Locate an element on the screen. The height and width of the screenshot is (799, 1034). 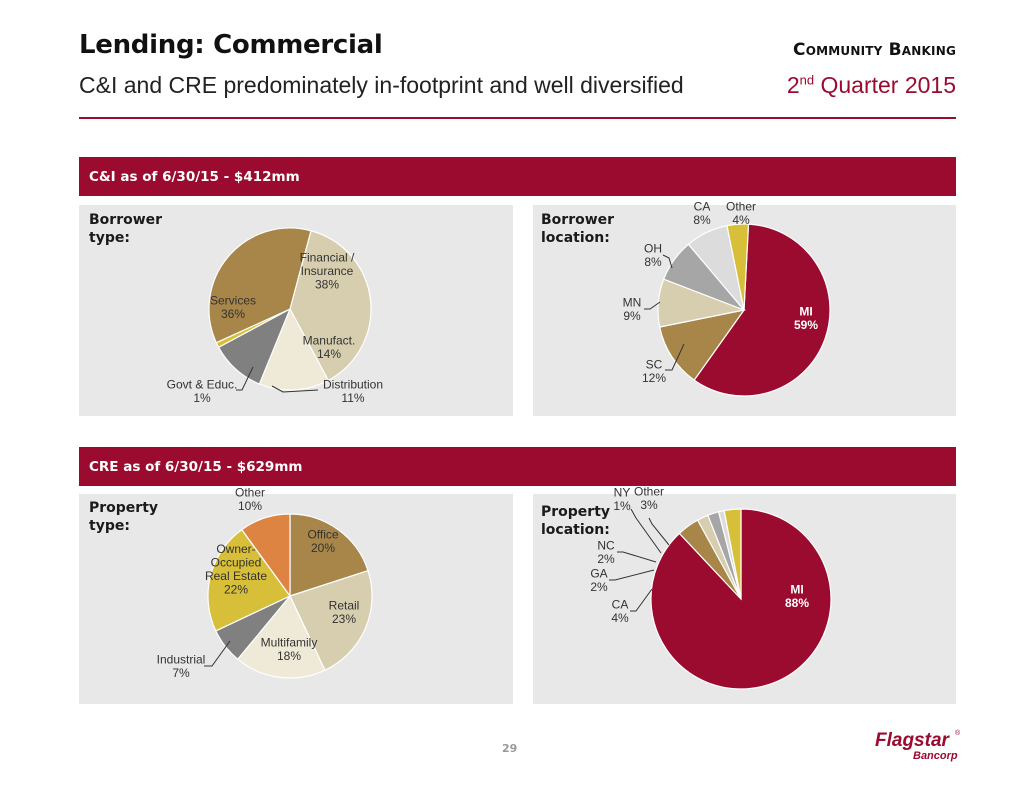
cre-property-type-label: Property type: is located at coordinates (124, 517).